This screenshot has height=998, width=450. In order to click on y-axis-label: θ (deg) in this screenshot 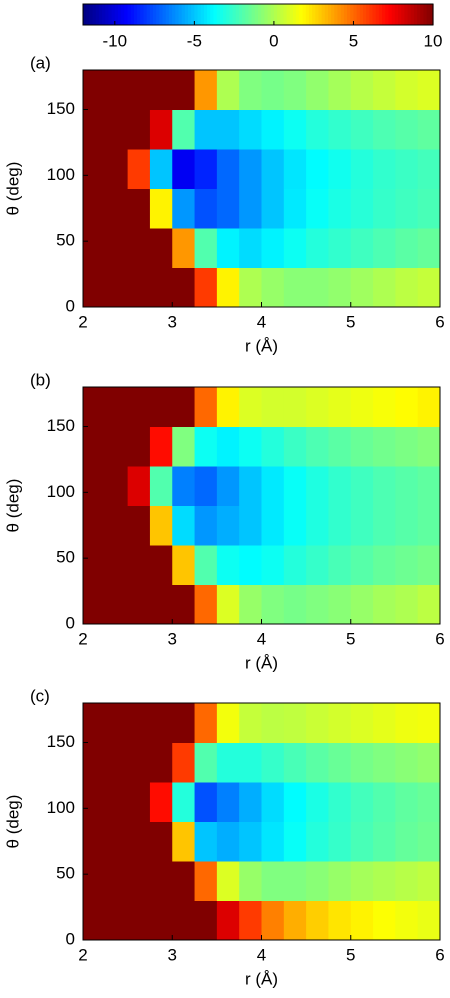, I will do `click(12, 189)`.